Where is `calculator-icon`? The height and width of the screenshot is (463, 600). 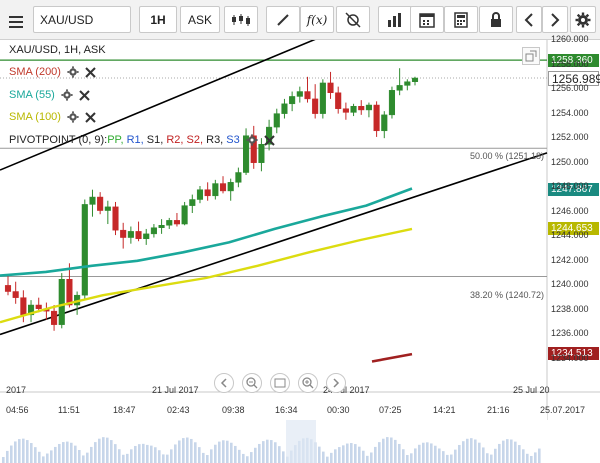 calculator-icon is located at coordinates (461, 19).